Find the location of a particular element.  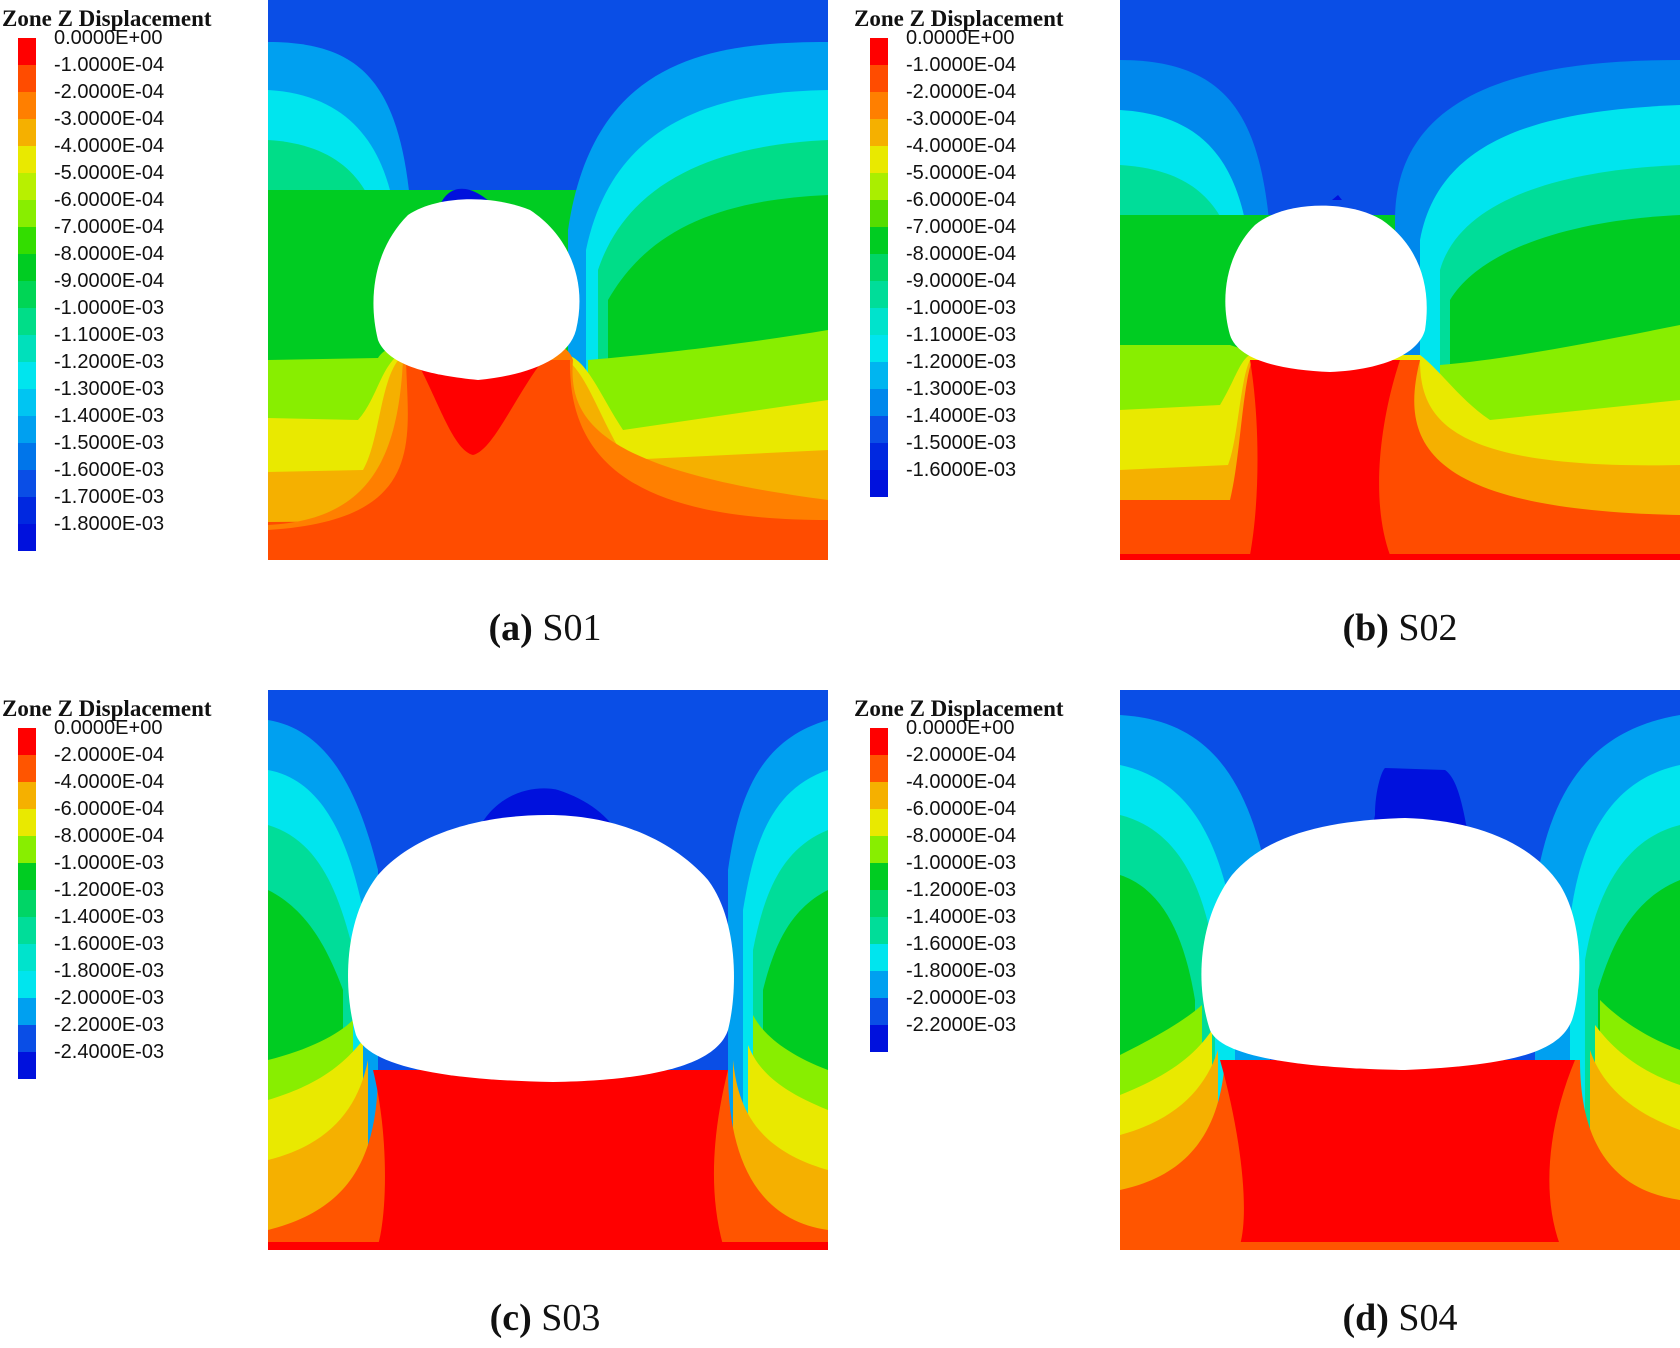

figure-caption: (b) S02 is located at coordinates (1400, 628).